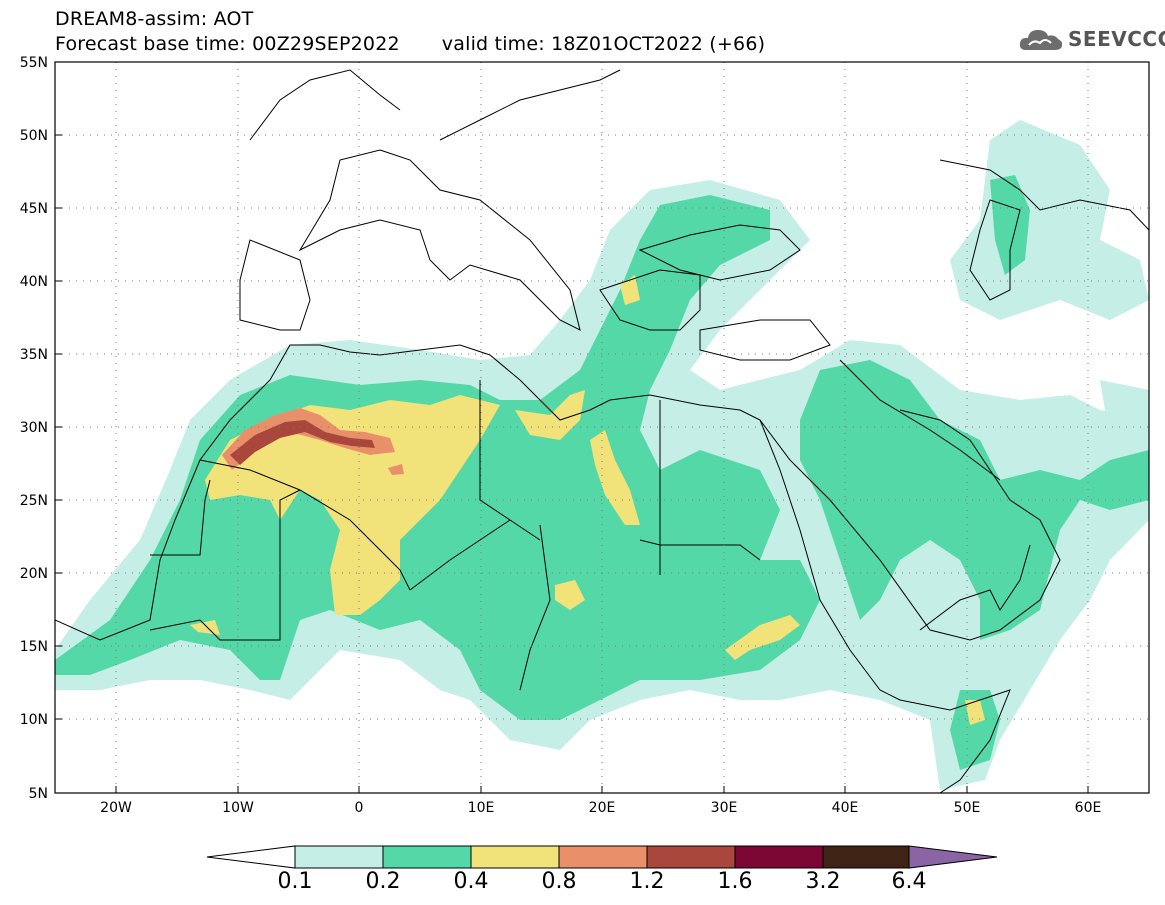  I want to click on lon-label: 10W, so click(238, 808).